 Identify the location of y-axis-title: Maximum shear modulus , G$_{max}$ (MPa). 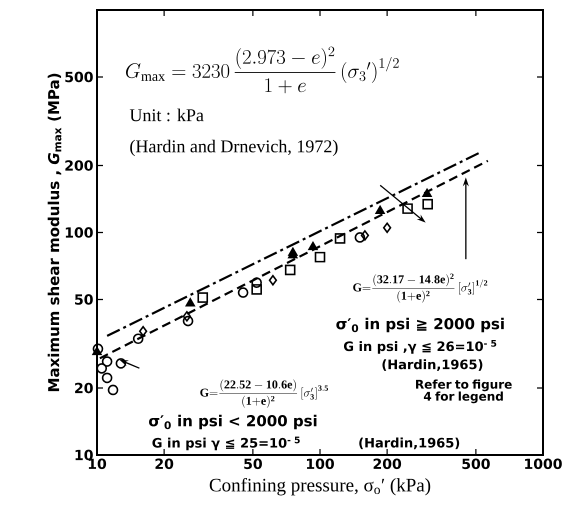
(55, 233).